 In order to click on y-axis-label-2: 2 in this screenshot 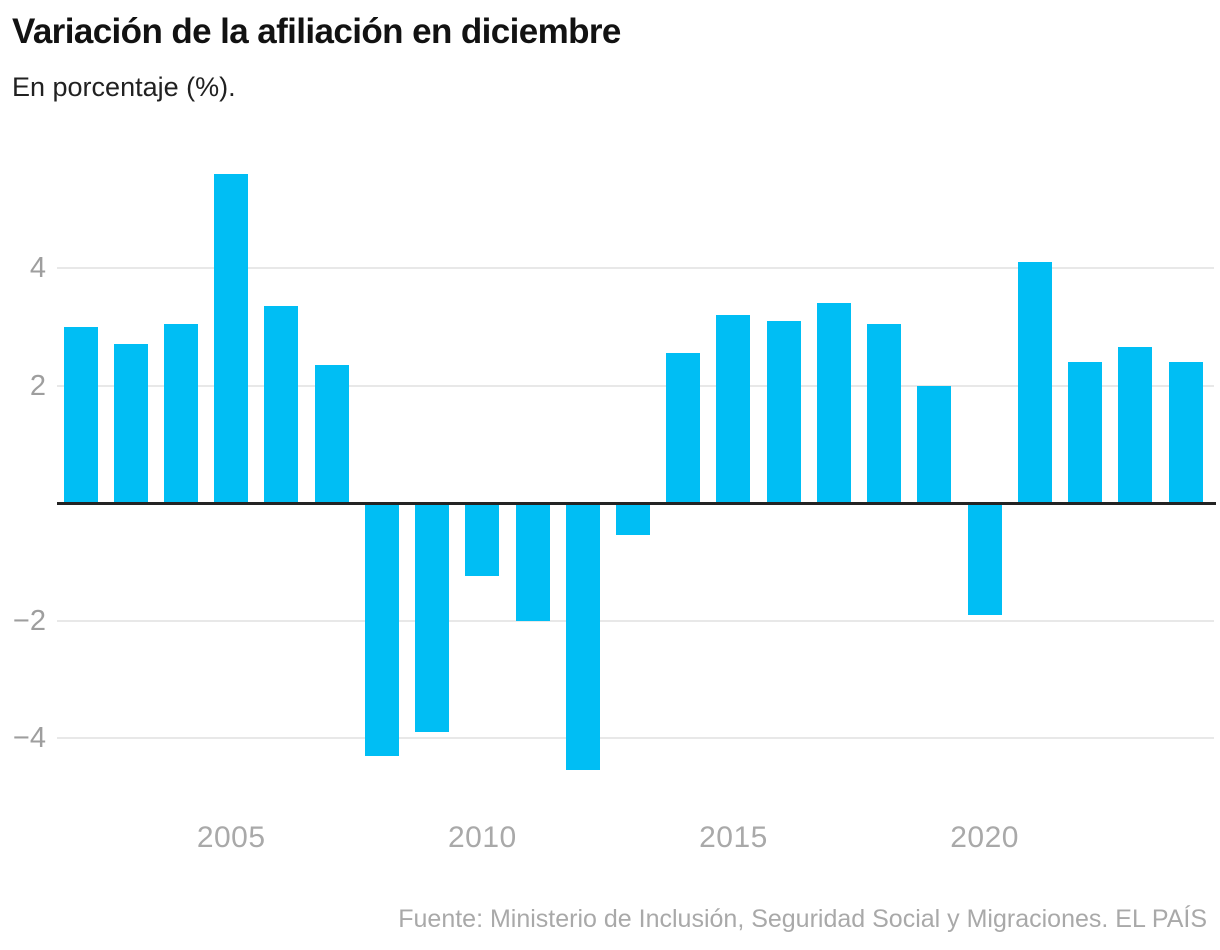, I will do `click(37, 385)`.